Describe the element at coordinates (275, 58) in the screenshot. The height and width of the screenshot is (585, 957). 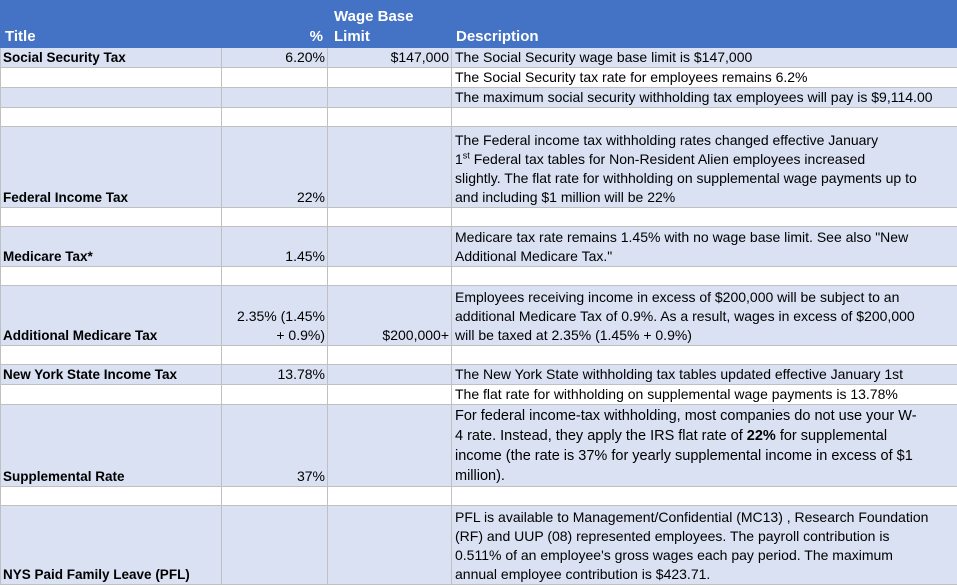
I see `cell-percent: 6.20%` at that location.